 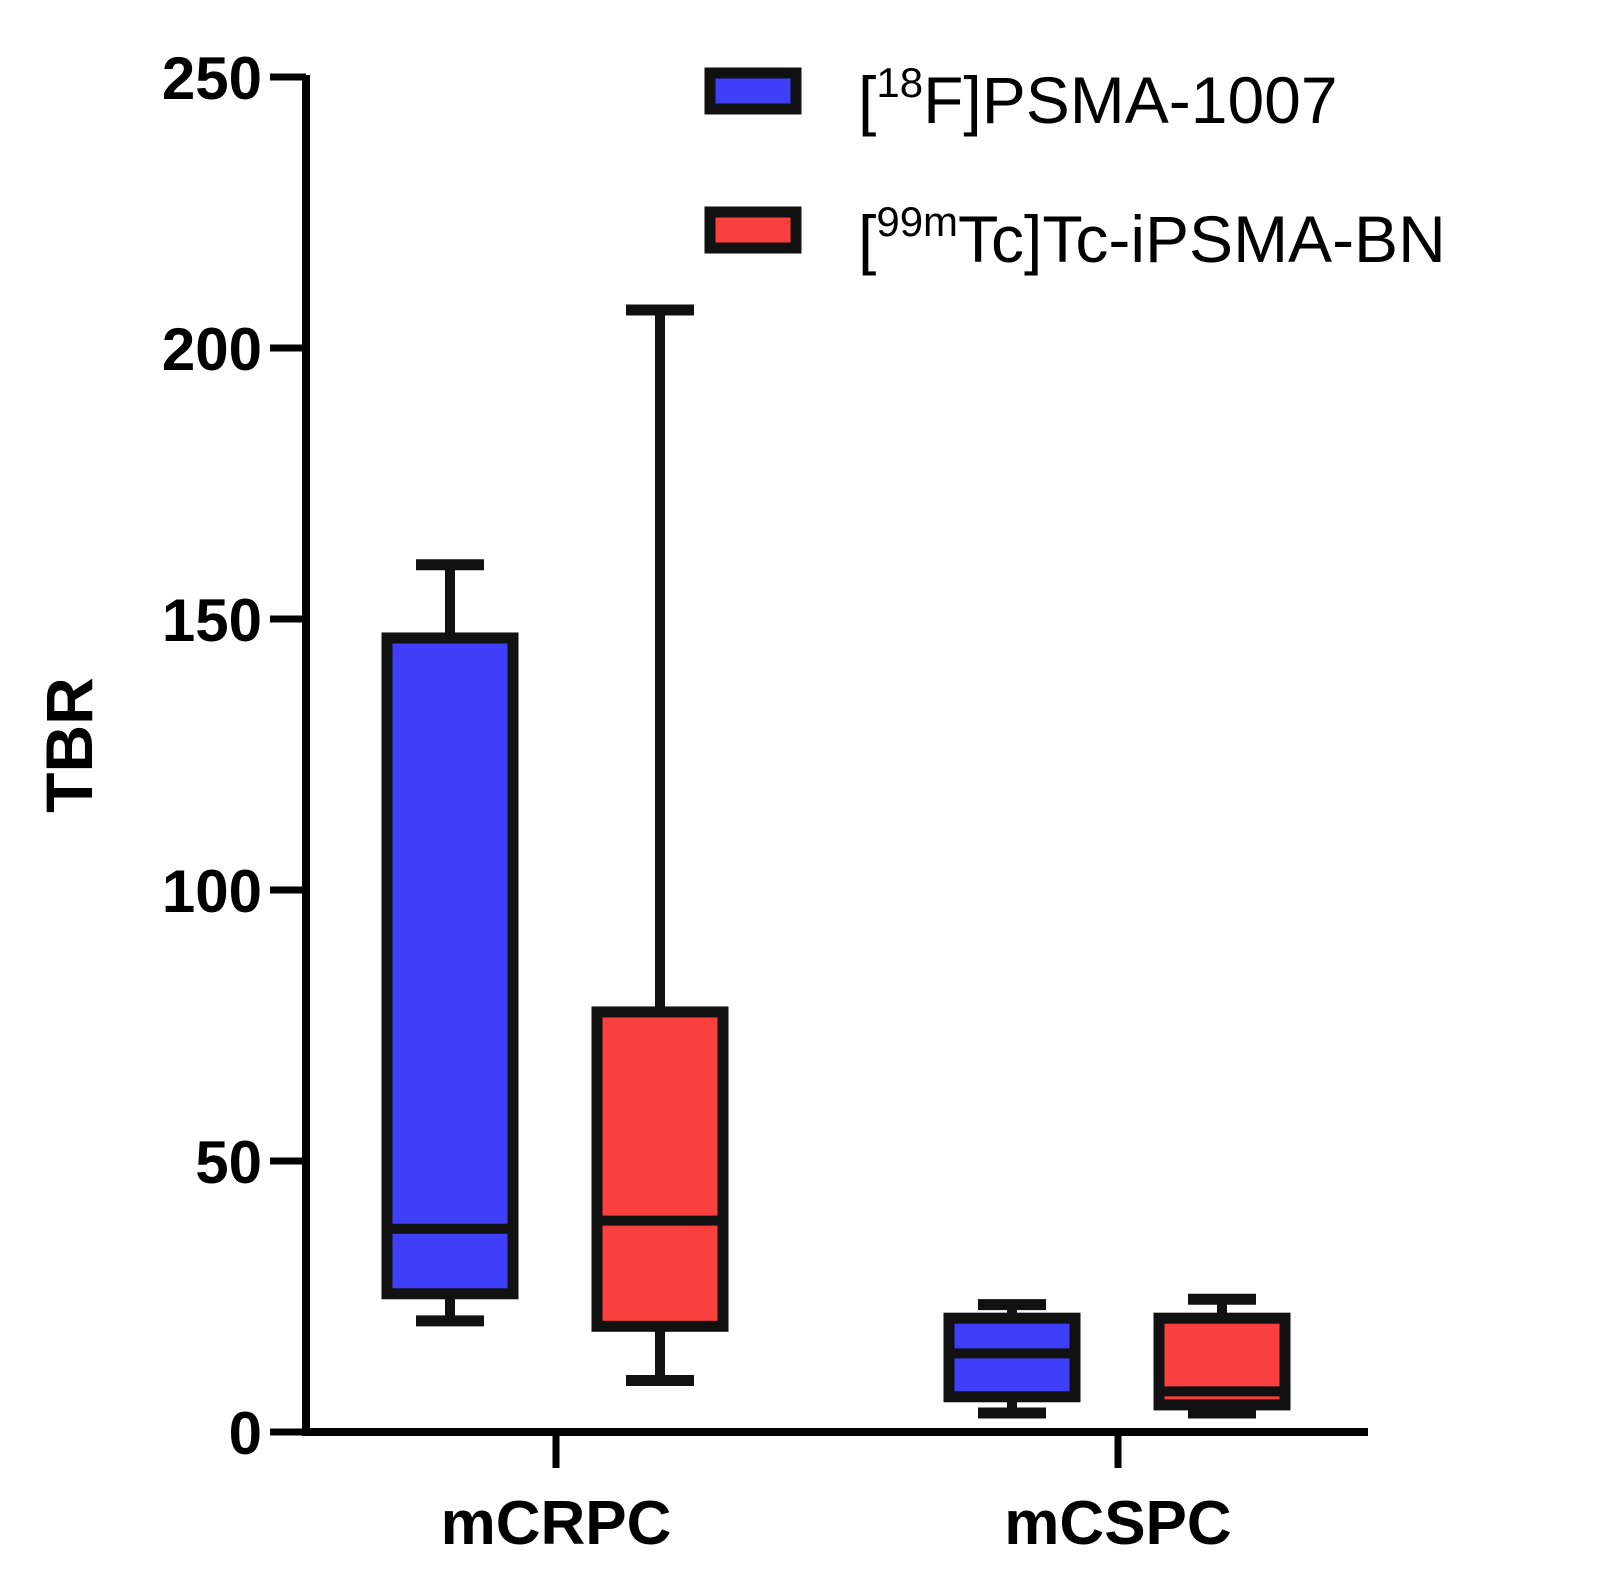 What do you see at coordinates (245, 1433) in the screenshot?
I see `y-tick-label: 0` at bounding box center [245, 1433].